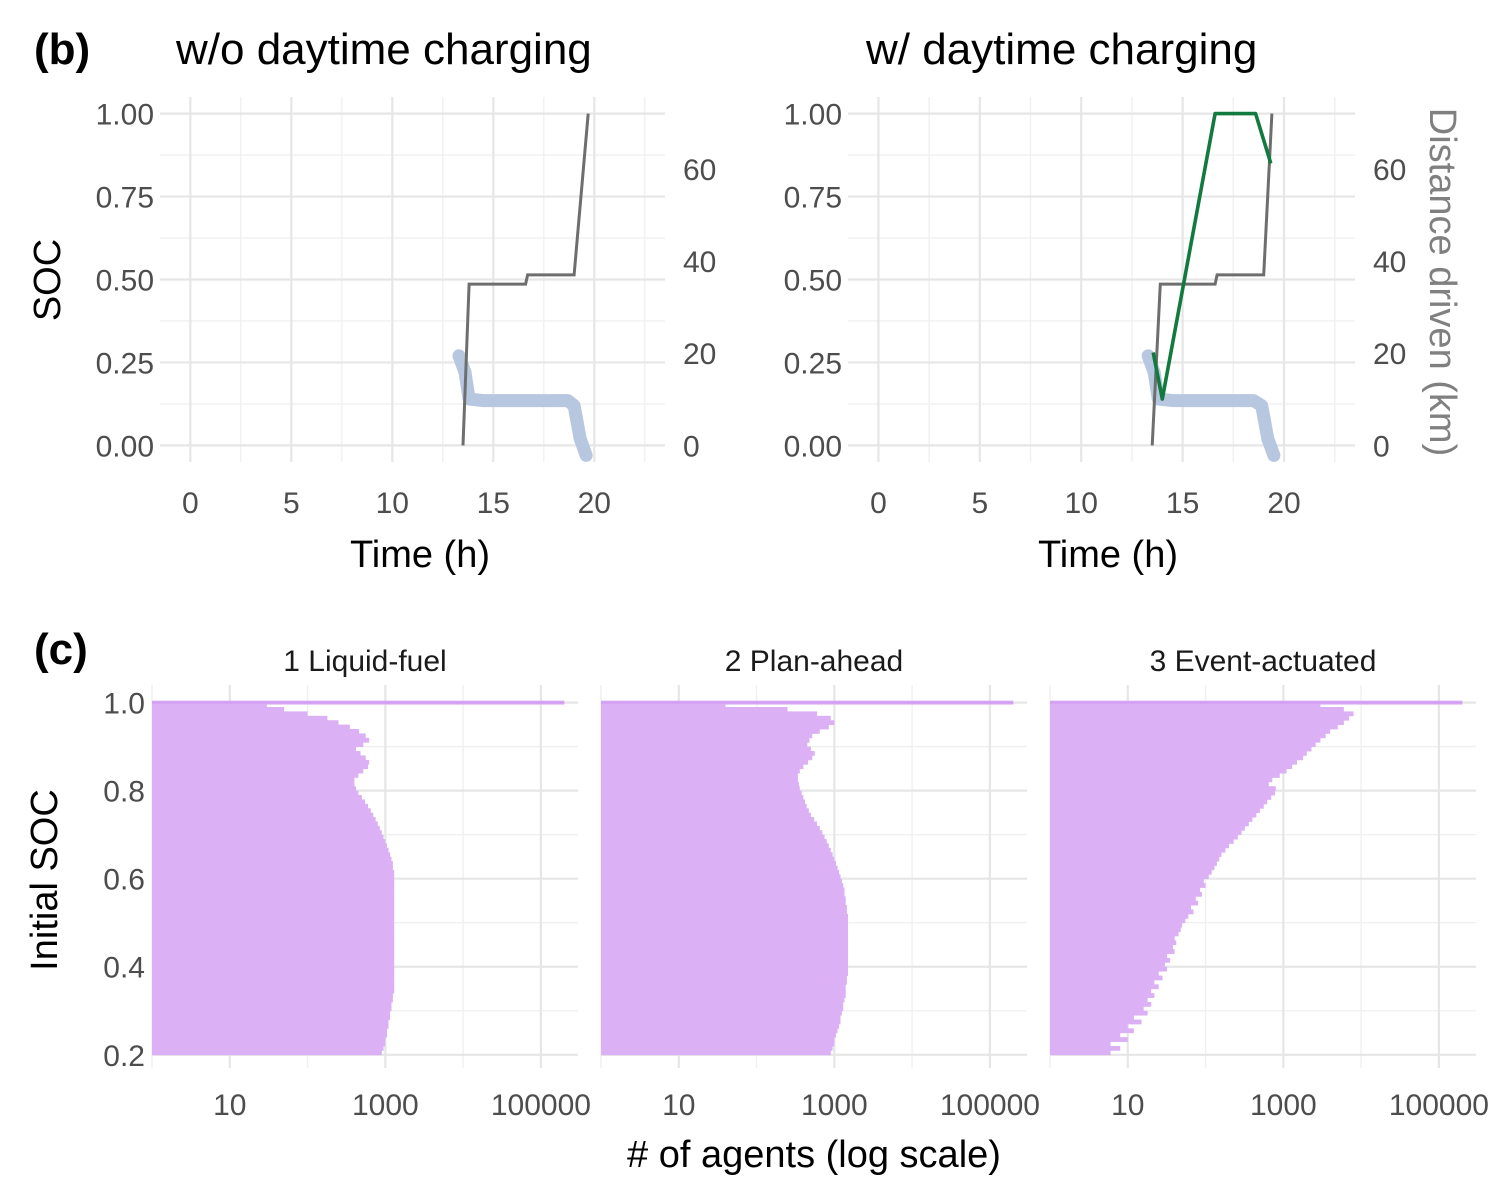 The width and height of the screenshot is (1500, 1200). I want to click on panel-b-right-axis-title: Distance driven (km), so click(1442, 282).